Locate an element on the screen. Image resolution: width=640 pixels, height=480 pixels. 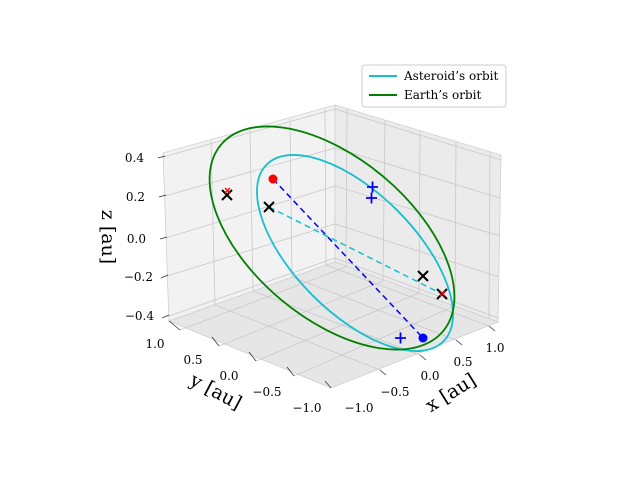
blue-connector-line is located at coordinates (348, 258).